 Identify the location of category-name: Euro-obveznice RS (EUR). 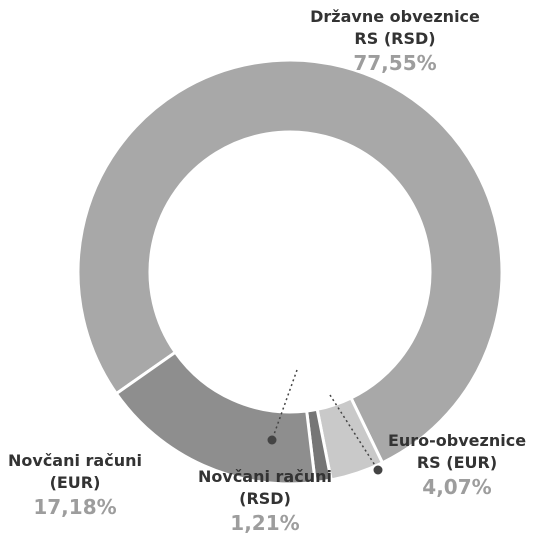
(457, 451).